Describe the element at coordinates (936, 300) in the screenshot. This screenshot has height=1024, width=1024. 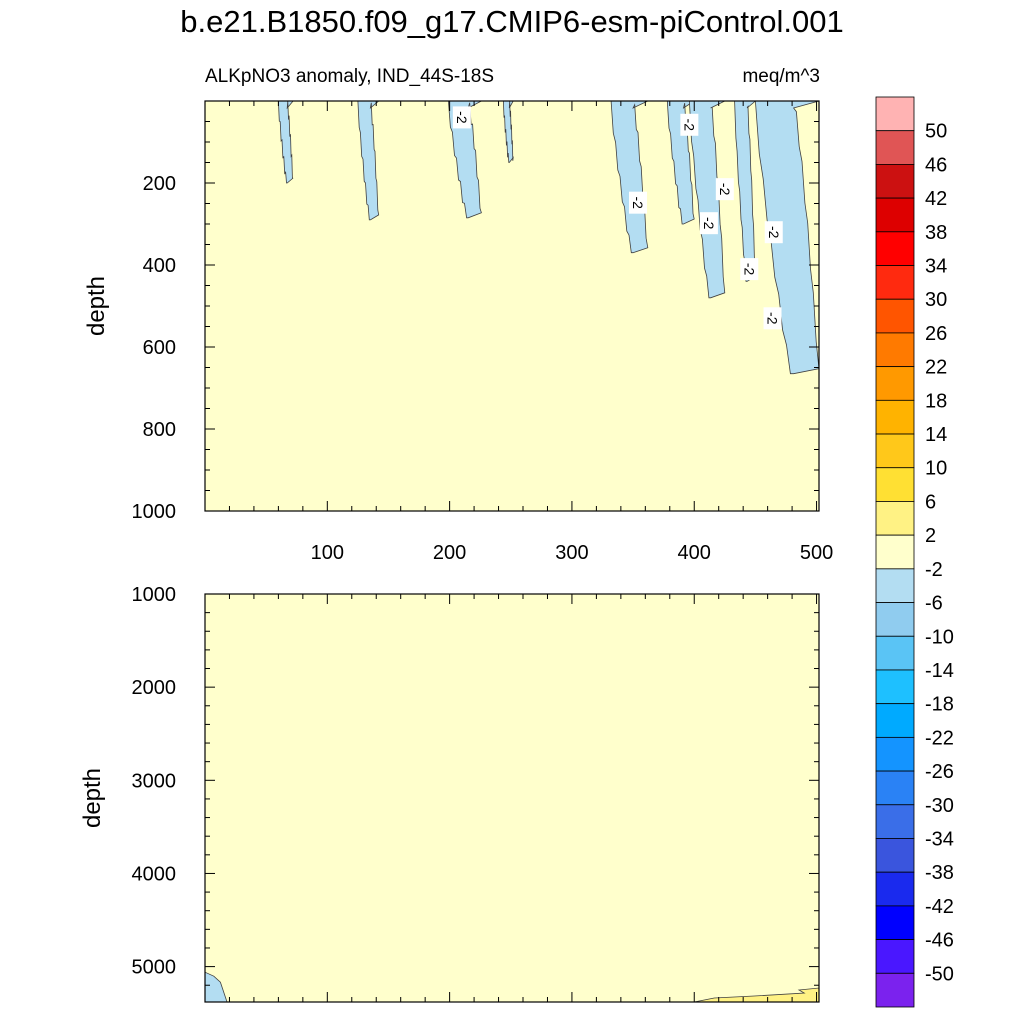
I see `colorbar-label: 30` at that location.